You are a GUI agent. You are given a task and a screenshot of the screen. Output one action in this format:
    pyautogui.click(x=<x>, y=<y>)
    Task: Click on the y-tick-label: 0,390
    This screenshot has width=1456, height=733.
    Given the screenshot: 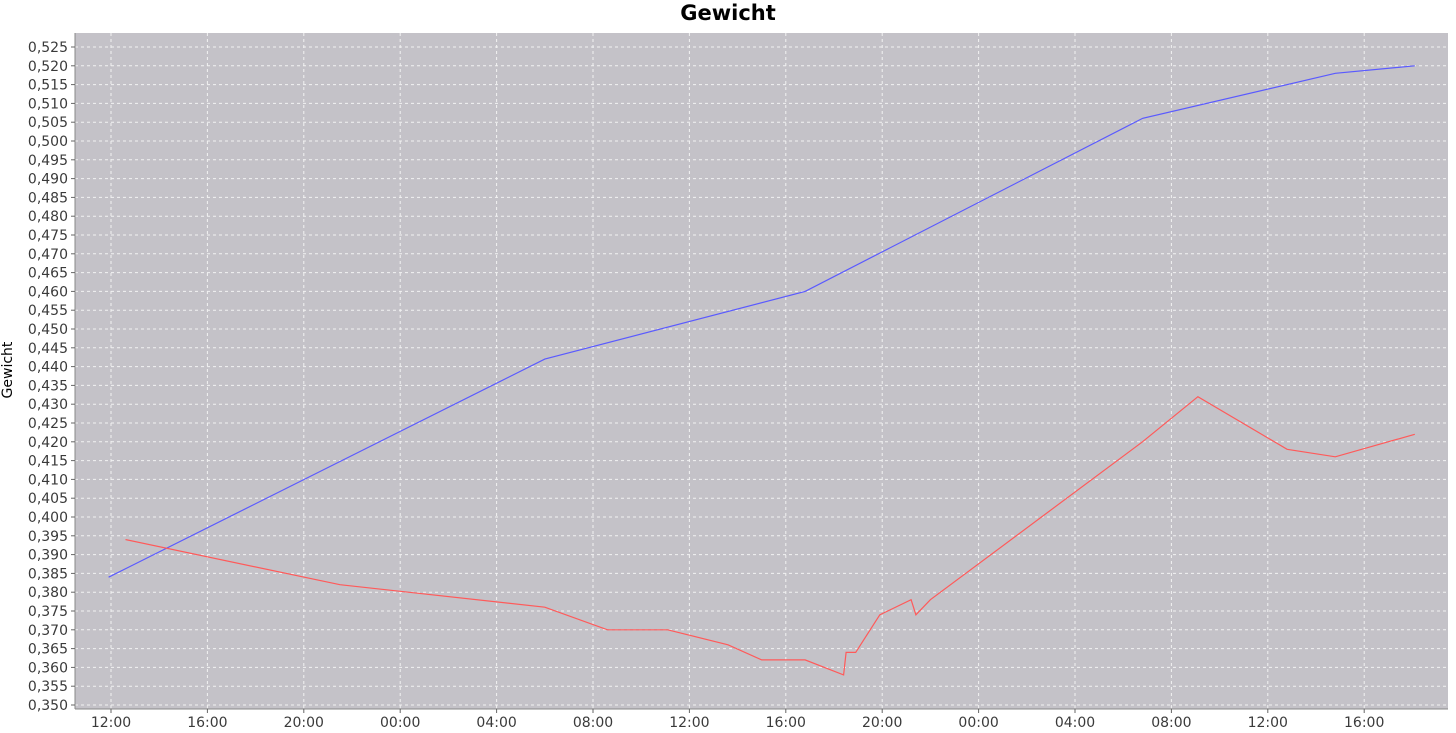 What is the action you would take?
    pyautogui.click(x=48, y=556)
    